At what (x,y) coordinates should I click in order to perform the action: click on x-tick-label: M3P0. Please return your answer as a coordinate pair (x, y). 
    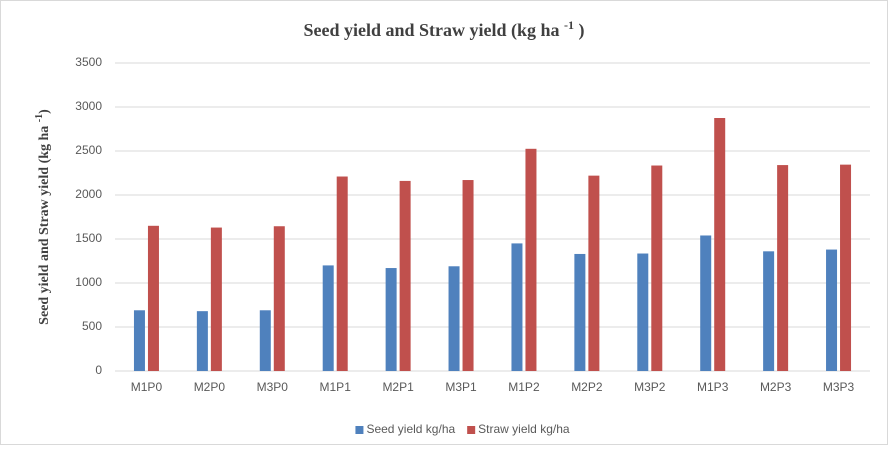
    Looking at the image, I should click on (273, 387).